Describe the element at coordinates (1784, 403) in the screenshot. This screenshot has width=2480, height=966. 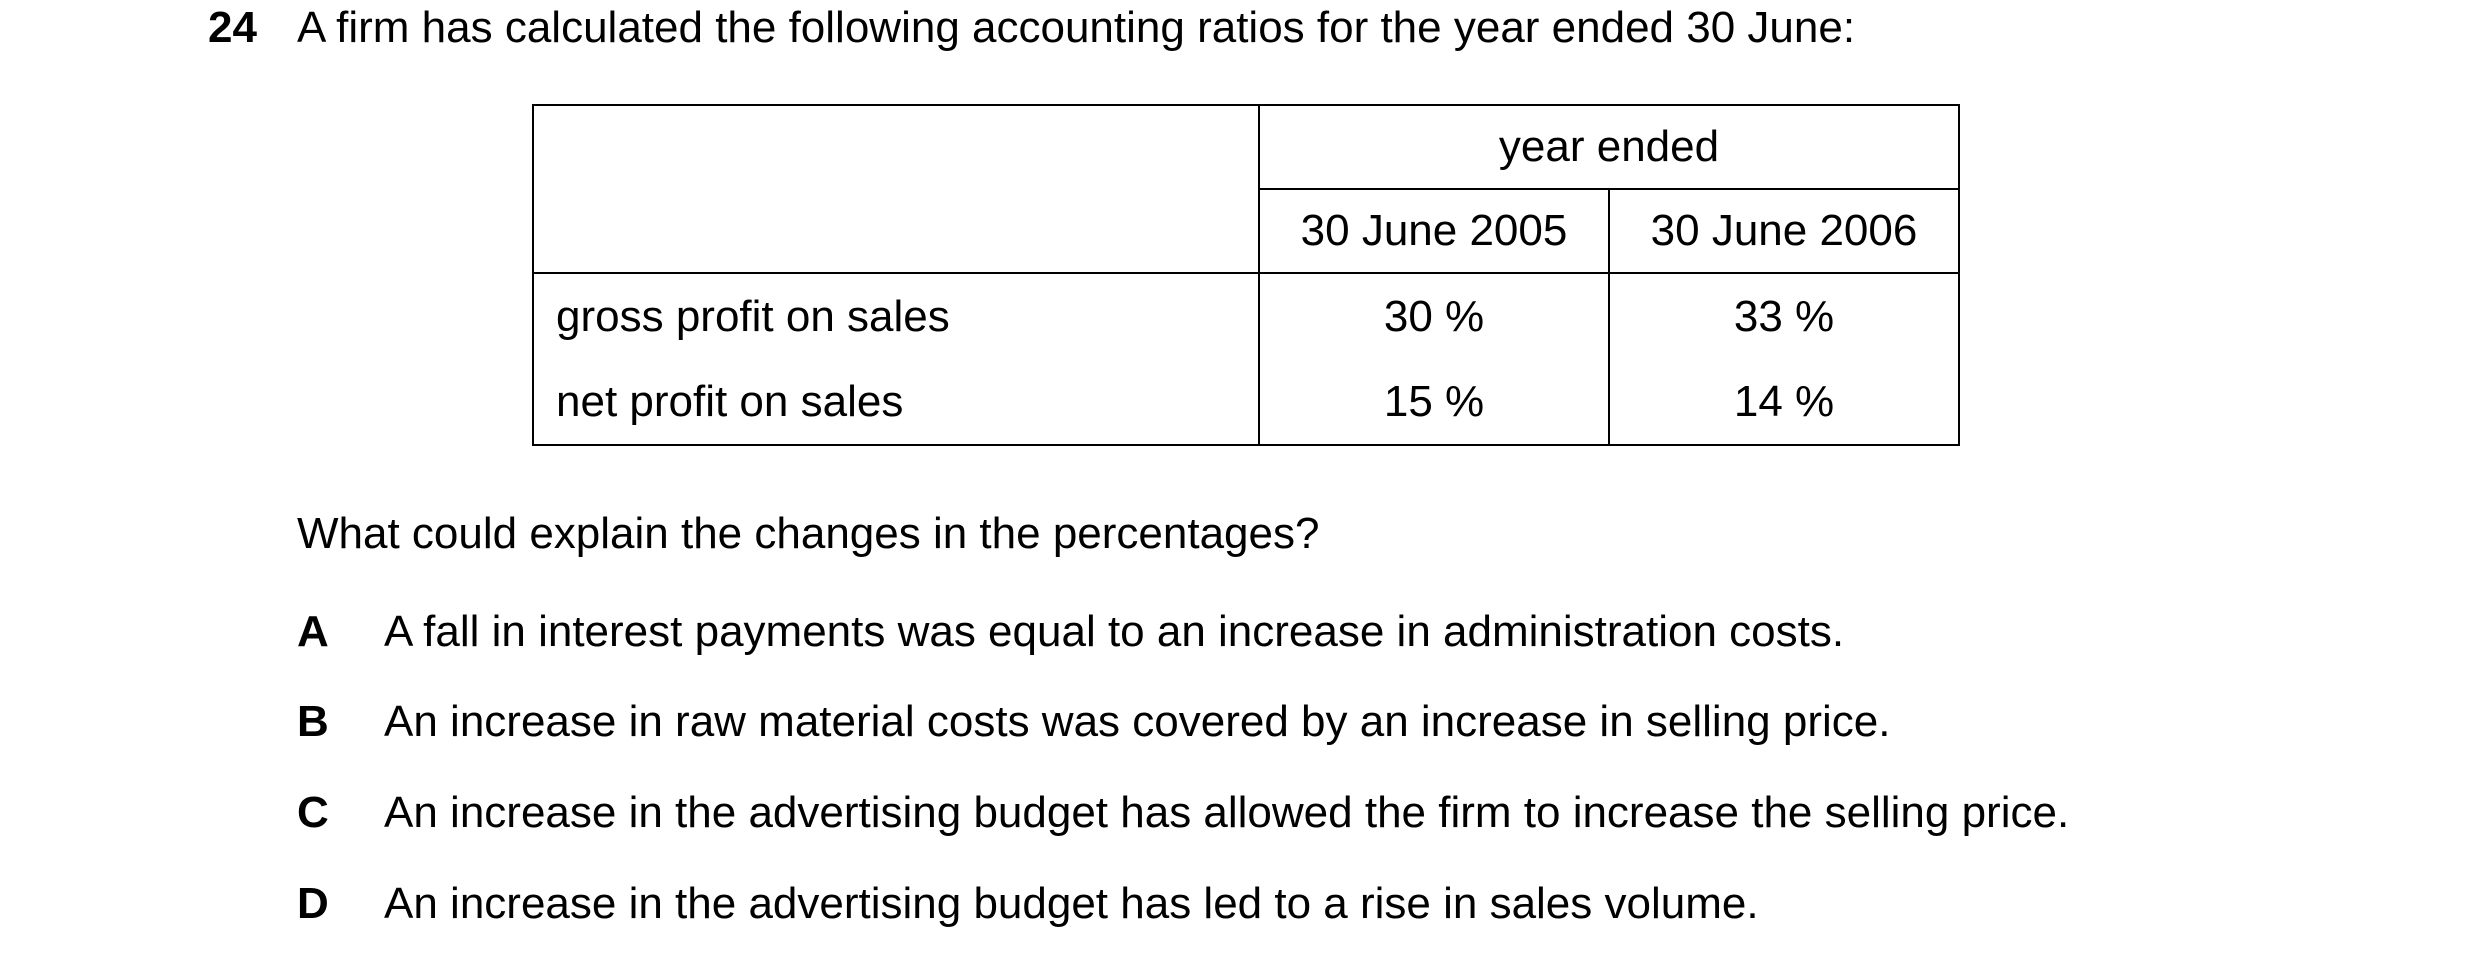
I see `net-profit-2006: 14 %` at that location.